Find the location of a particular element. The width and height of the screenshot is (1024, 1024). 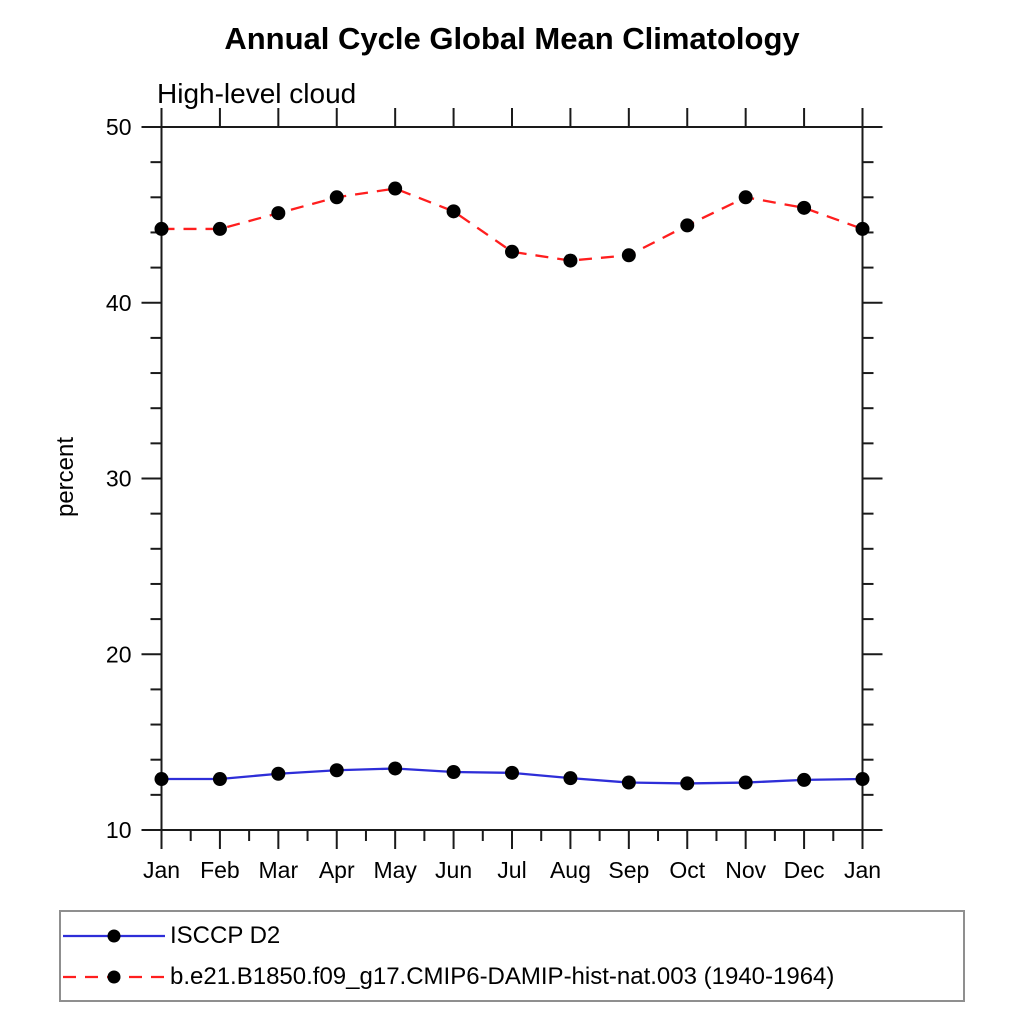

chart-title: Annual Cycle Global Mean Climatology is located at coordinates (512, 38).